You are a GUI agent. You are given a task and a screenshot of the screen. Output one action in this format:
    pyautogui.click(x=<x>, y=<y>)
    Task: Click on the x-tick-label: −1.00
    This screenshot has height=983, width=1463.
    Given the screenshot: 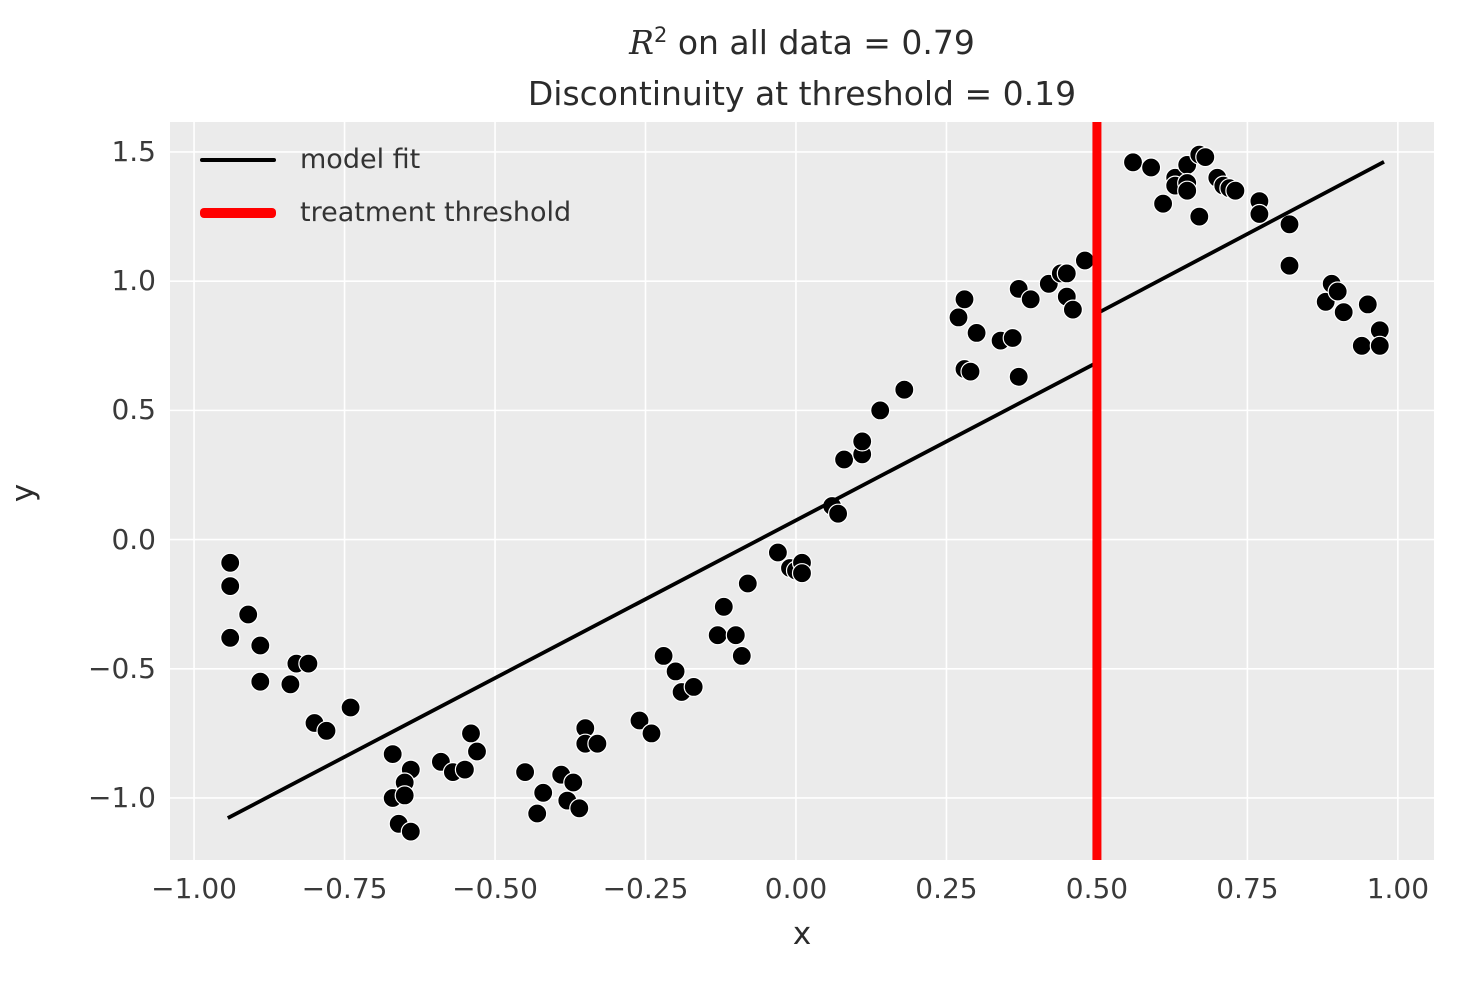 What is the action you would take?
    pyautogui.click(x=194, y=888)
    